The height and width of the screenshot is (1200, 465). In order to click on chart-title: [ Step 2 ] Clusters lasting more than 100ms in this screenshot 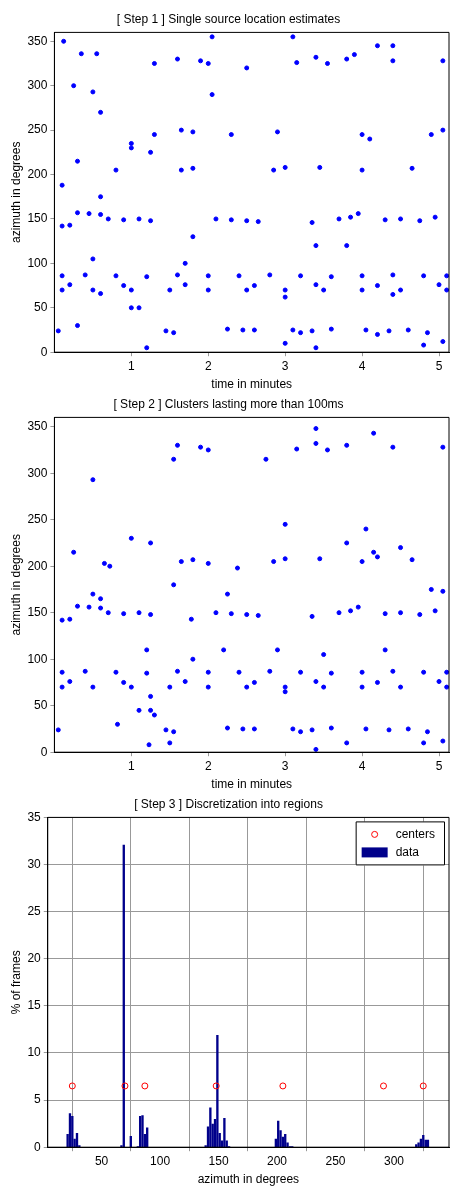, I will do `click(228, 403)`.